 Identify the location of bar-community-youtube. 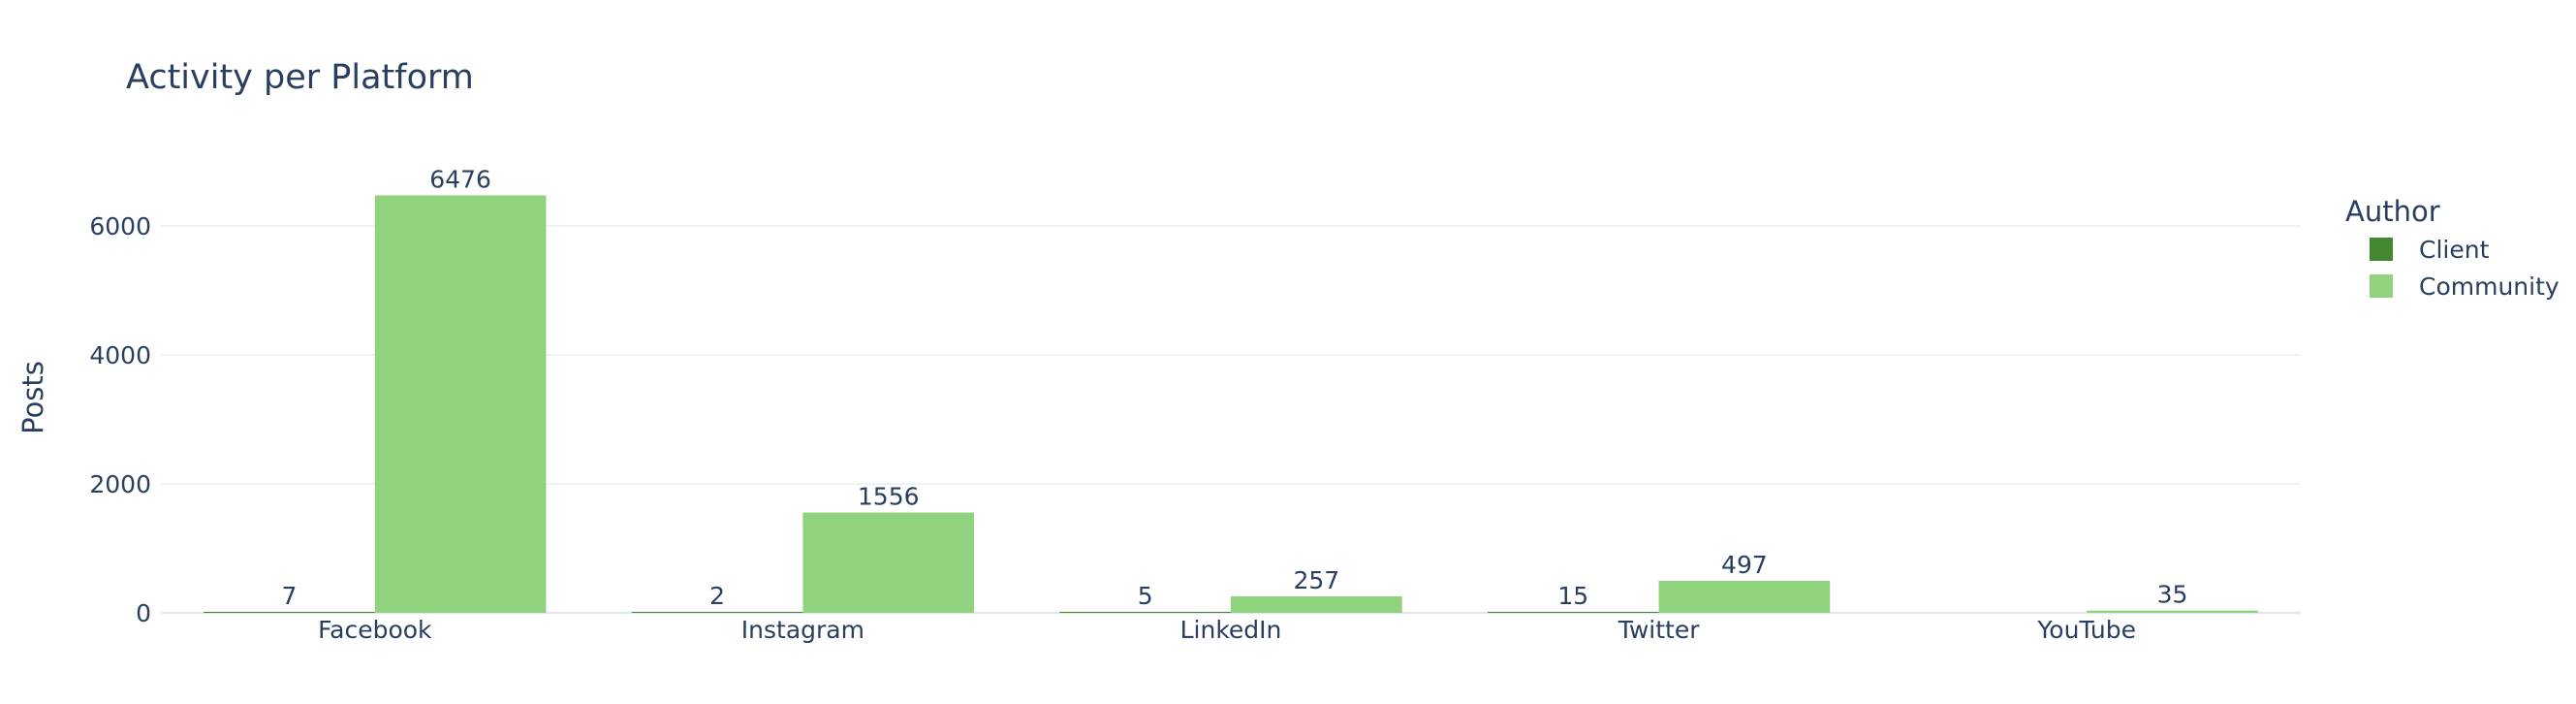
(2172, 611).